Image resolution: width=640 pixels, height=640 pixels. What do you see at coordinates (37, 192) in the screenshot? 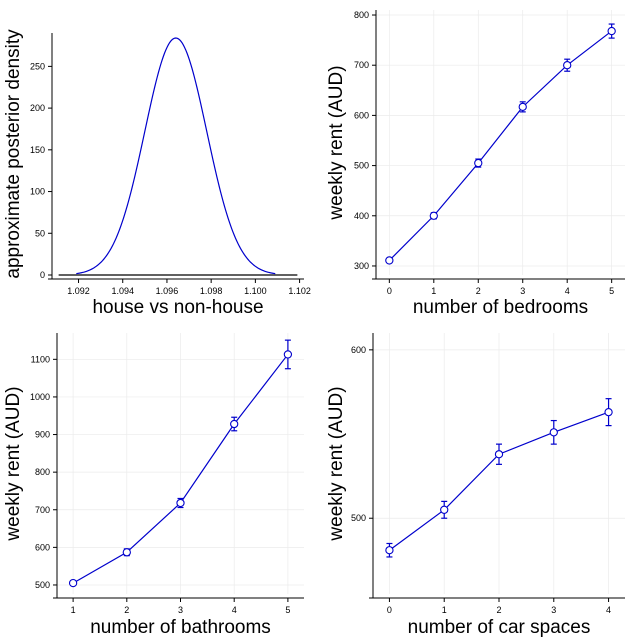
I see `y-tick-label: 100` at bounding box center [37, 192].